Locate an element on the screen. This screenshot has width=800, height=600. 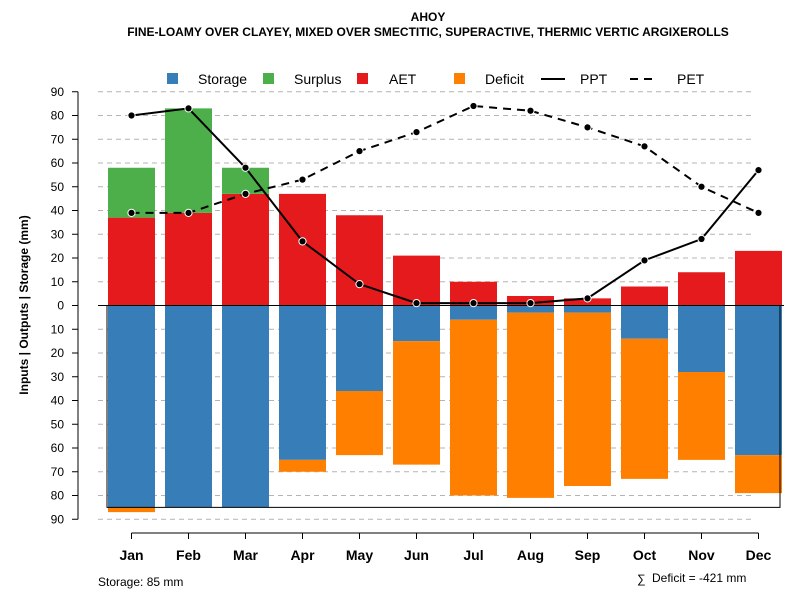
x-tick-label: May is located at coordinates (359, 555).